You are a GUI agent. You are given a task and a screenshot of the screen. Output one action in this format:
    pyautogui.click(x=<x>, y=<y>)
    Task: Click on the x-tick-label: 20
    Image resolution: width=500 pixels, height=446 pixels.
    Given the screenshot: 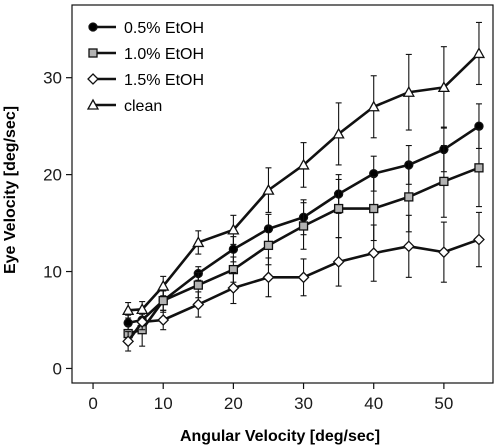 What is the action you would take?
    pyautogui.click(x=233, y=403)
    